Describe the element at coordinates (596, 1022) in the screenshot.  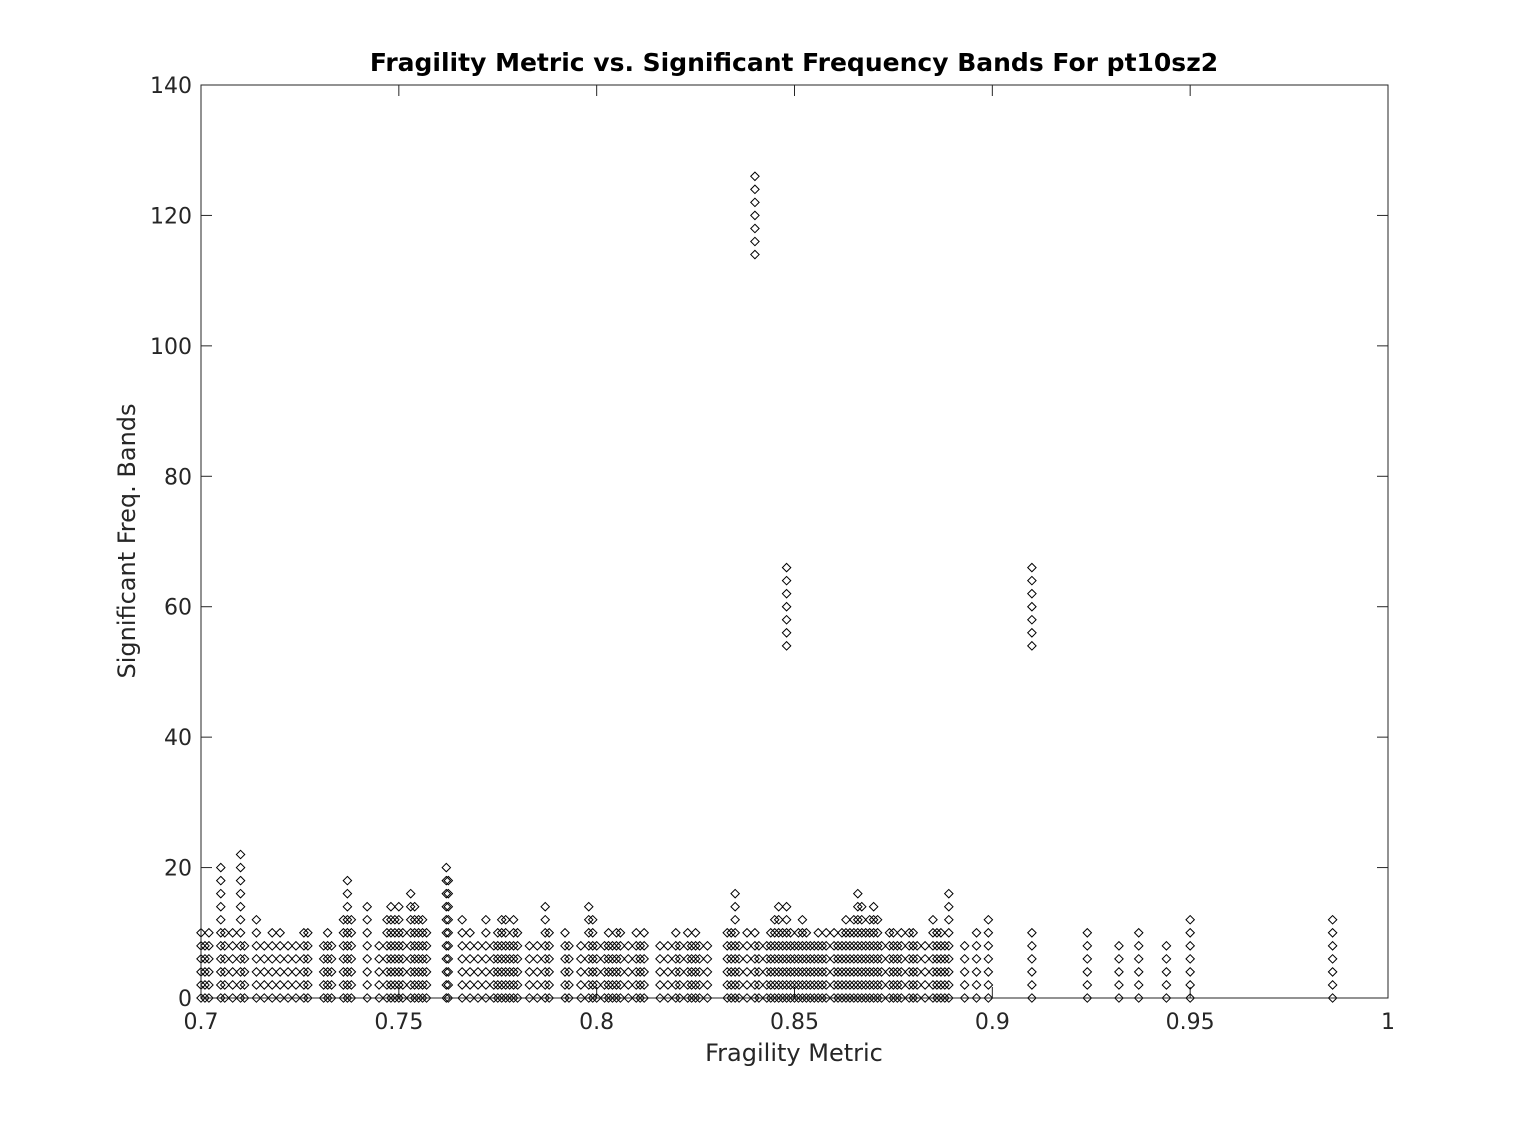
I see `x-tick-label: 0.8` at that location.